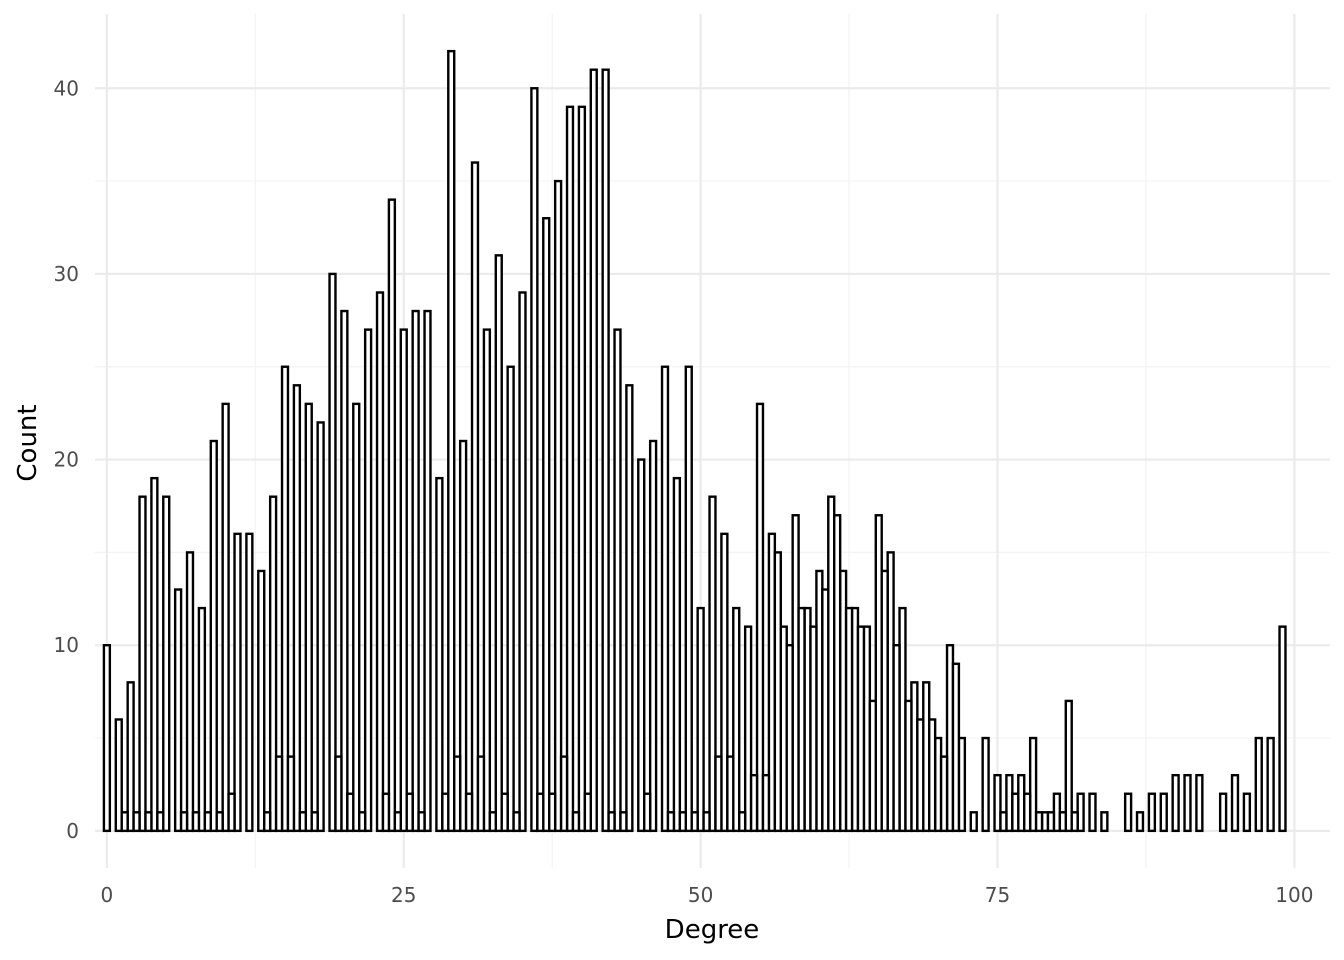 This screenshot has width=1344, height=960. I want to click on y-axis-ticks: 0 10 20 30 40, so click(66, 459).